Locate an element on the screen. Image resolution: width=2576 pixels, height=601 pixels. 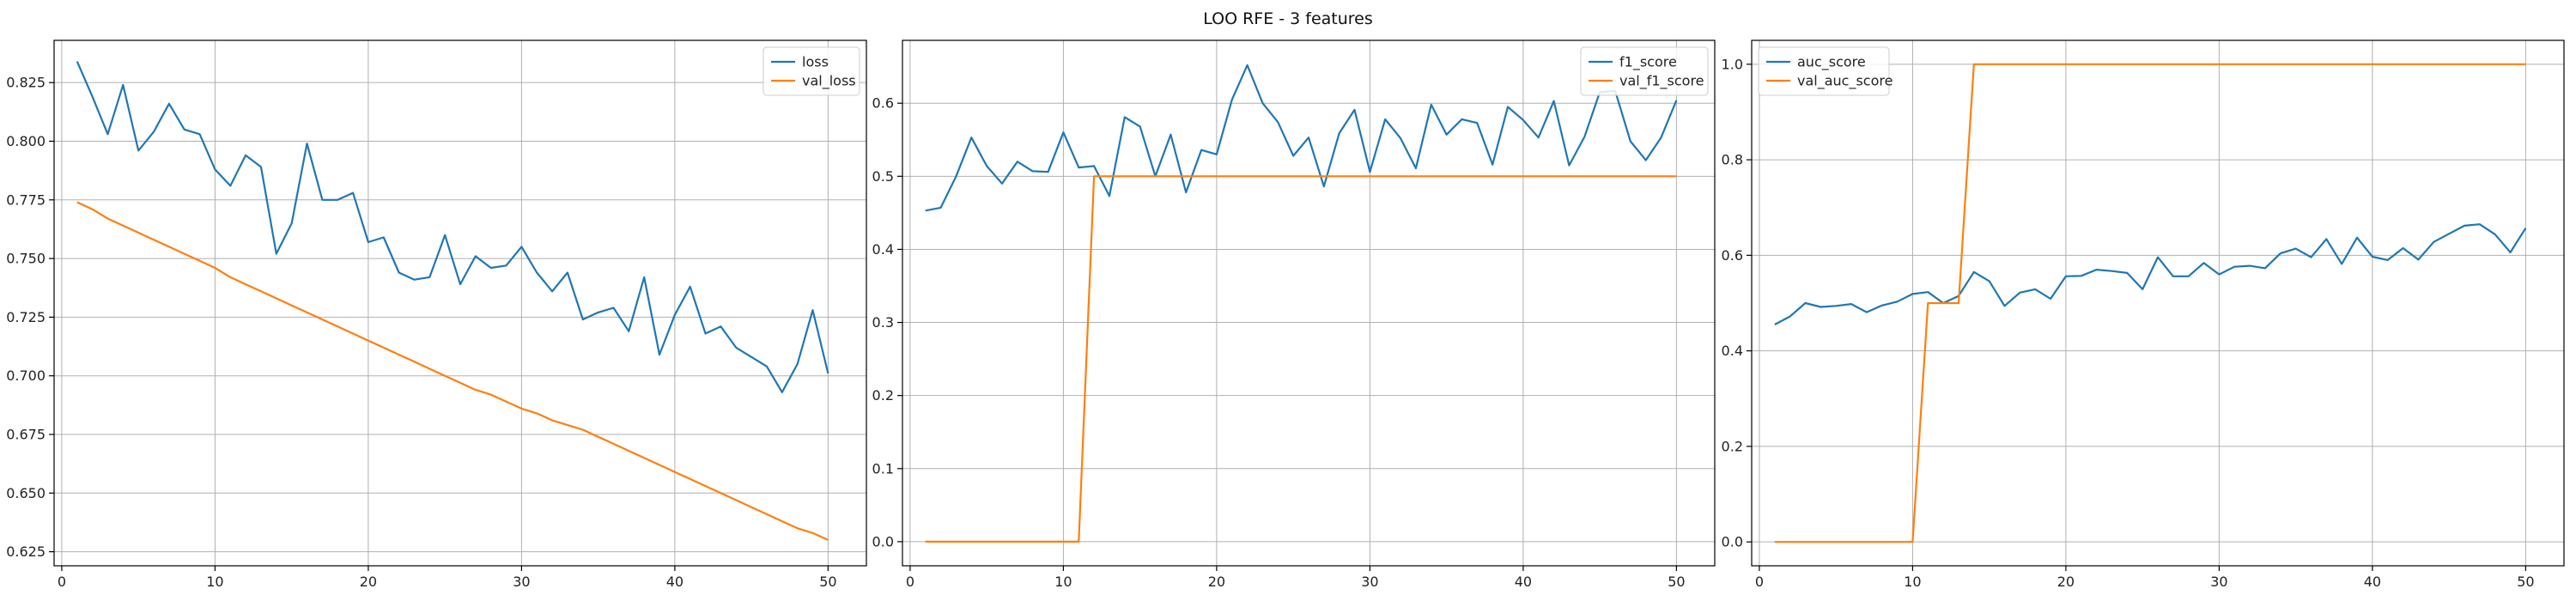
legend-label: val_f1_score is located at coordinates (1661, 81).